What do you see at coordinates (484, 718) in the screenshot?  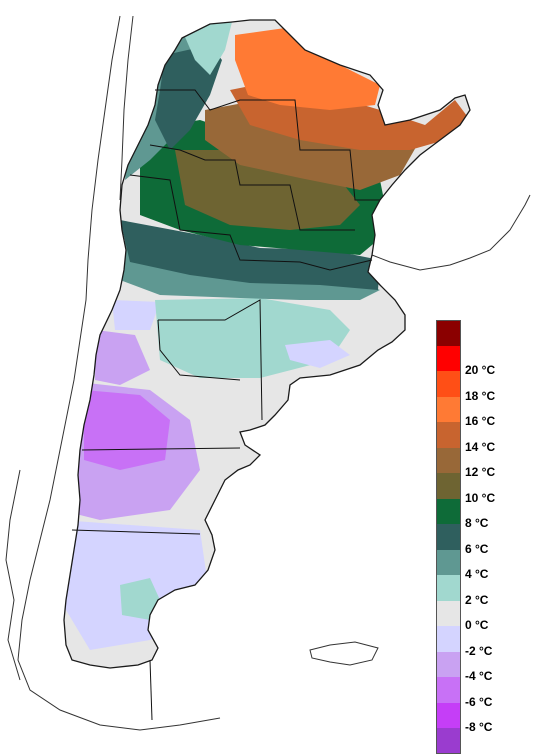 I see `legend-row: -8 °C` at bounding box center [484, 718].